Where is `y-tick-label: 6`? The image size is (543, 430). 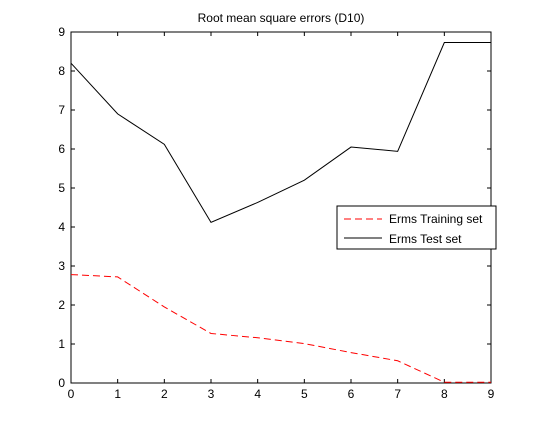
y-tick-label: 6 is located at coordinates (61, 149).